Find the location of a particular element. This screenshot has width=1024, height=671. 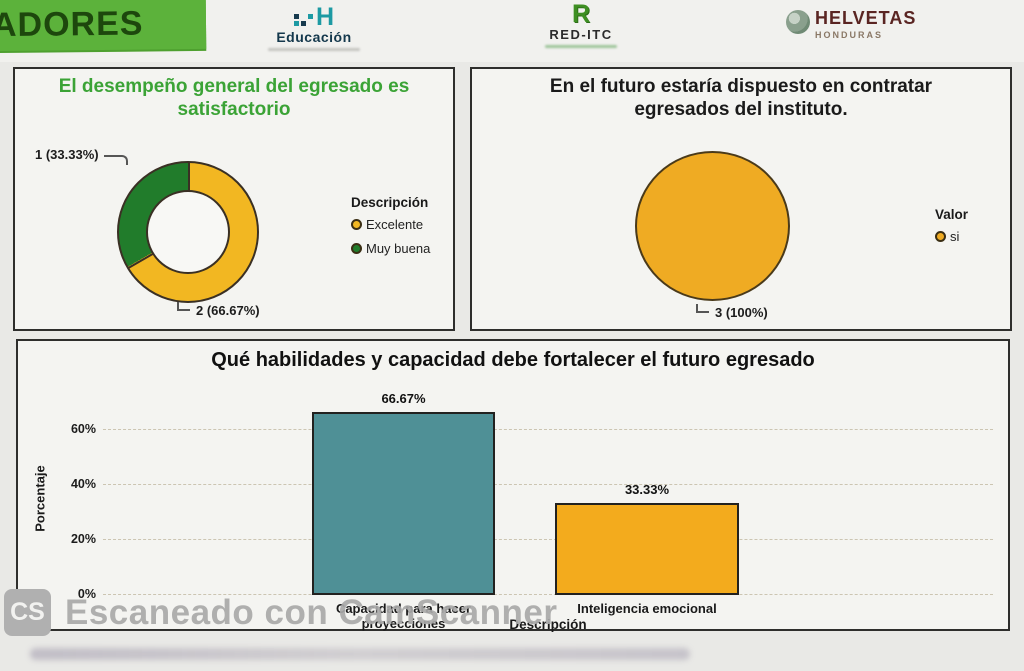

legend-dot-si is located at coordinates (940, 236).